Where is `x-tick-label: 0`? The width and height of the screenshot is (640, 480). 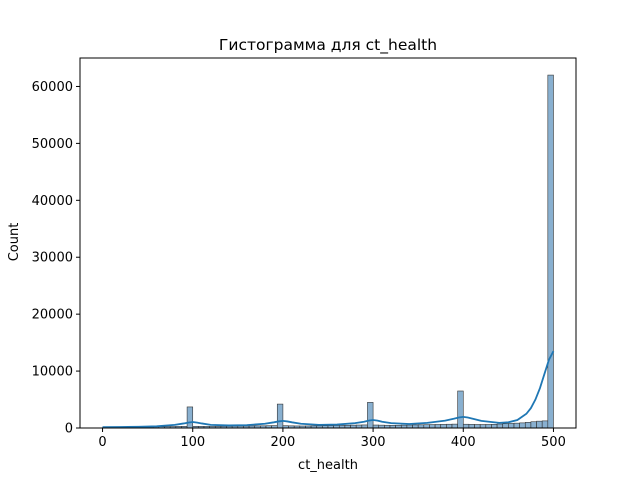
x-tick-label: 0 is located at coordinates (102, 442).